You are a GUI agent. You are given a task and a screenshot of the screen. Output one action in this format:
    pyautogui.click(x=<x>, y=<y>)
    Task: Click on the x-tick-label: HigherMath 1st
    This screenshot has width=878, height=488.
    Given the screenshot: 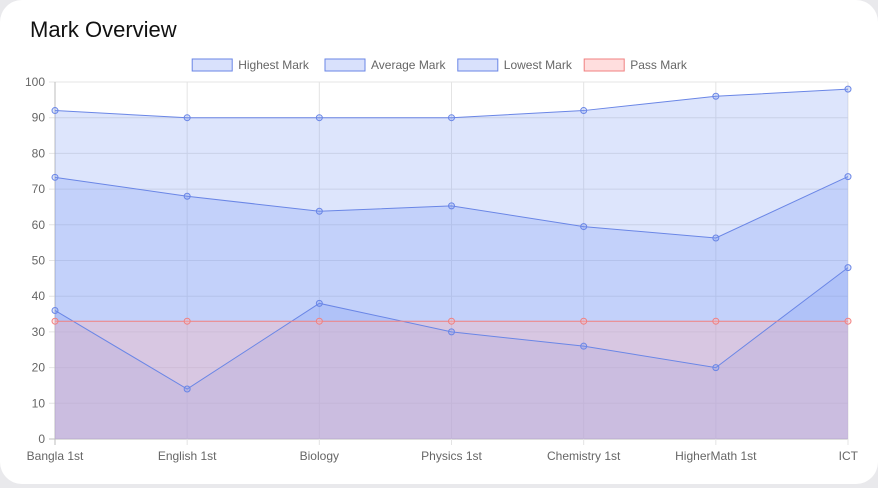 What is the action you would take?
    pyautogui.click(x=716, y=456)
    